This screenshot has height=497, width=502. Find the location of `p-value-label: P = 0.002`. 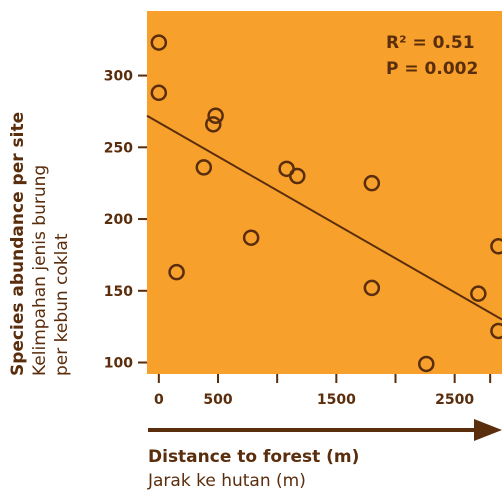

p-value-label: P = 0.002 is located at coordinates (432, 69).